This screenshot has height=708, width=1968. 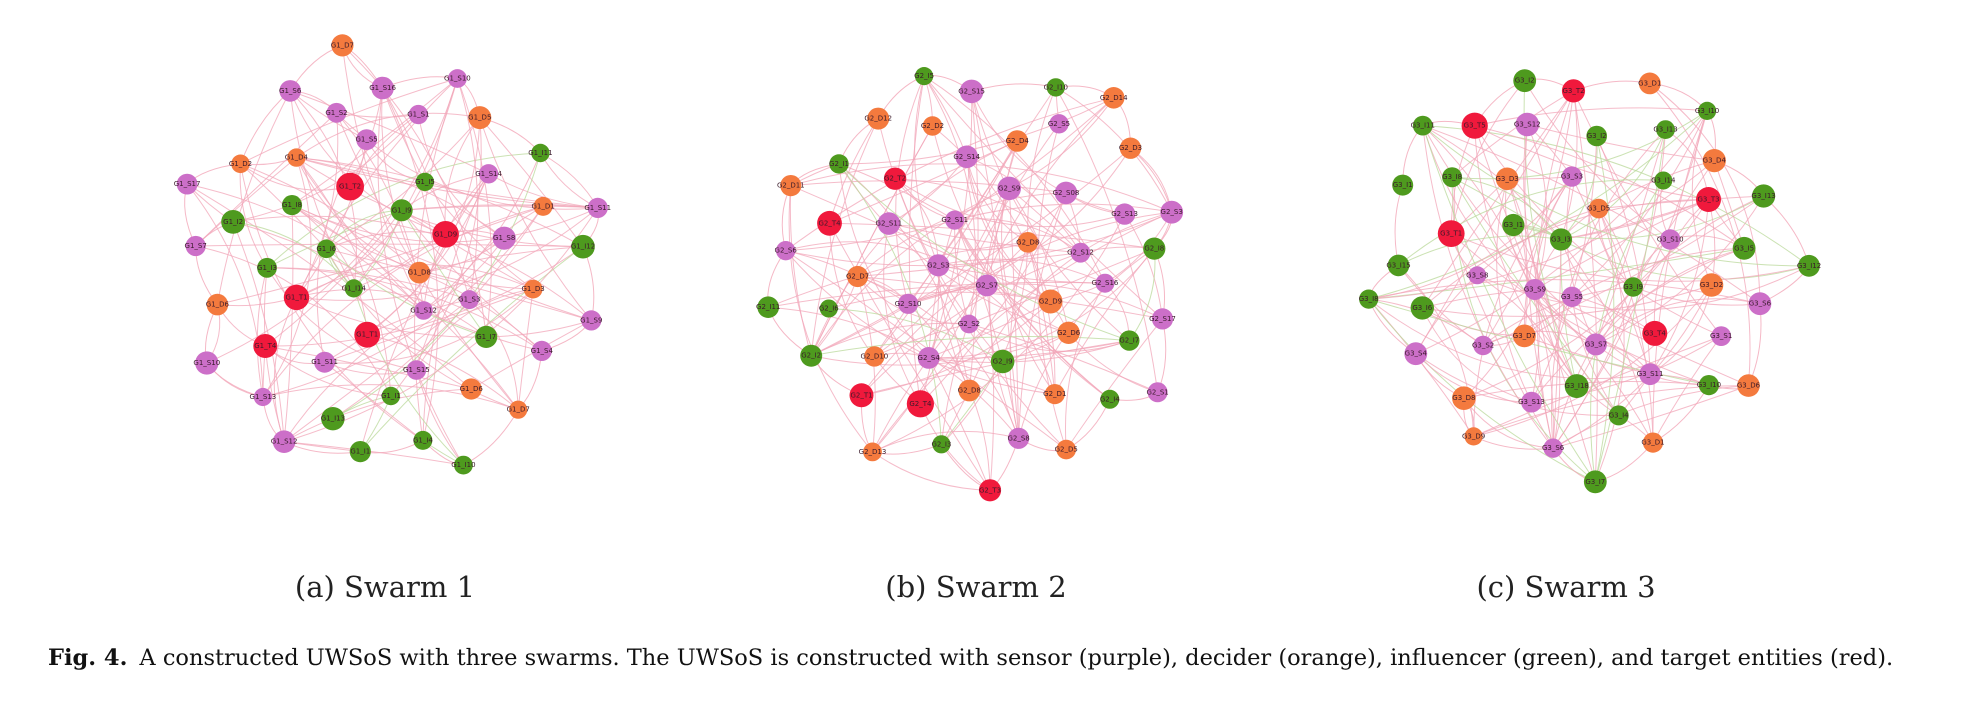 I want to click on node-label: G3_I11, so click(x=1423, y=126).